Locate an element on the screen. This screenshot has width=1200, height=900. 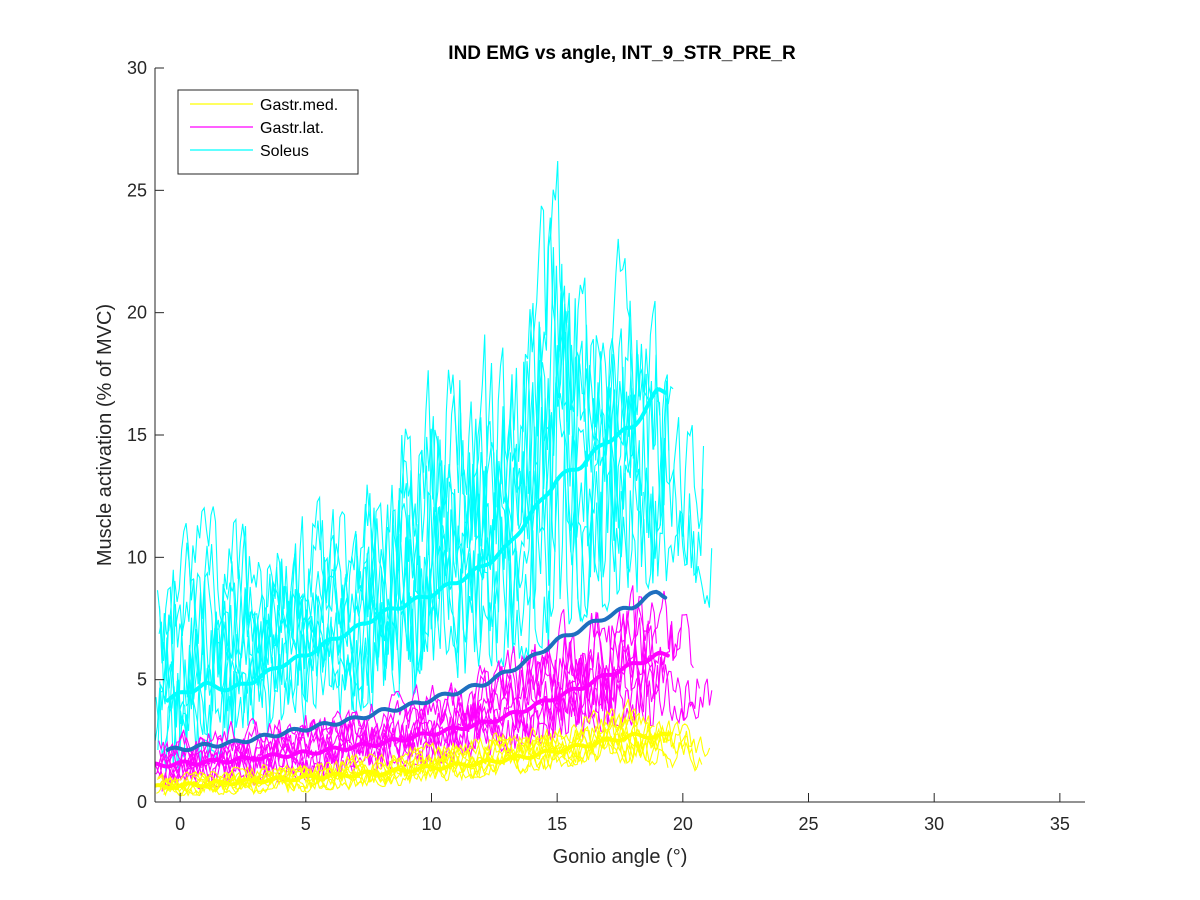
x-tick-label: 35 is located at coordinates (1060, 824).